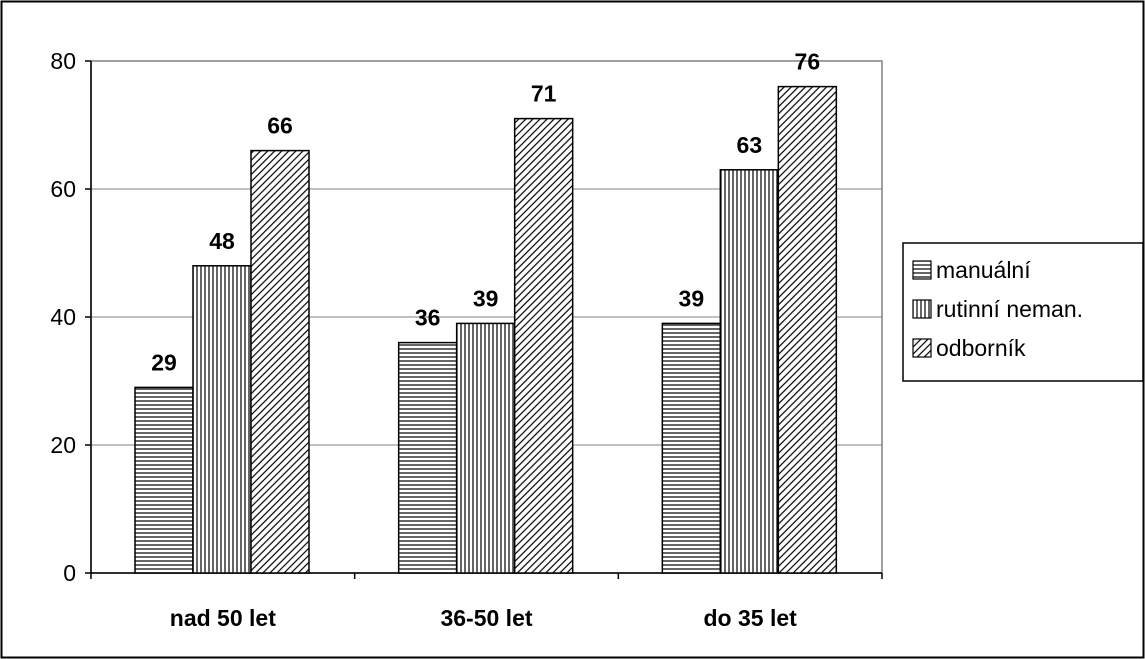 The image size is (1145, 659). I want to click on x-category-label: 36-50 let, so click(486, 618).